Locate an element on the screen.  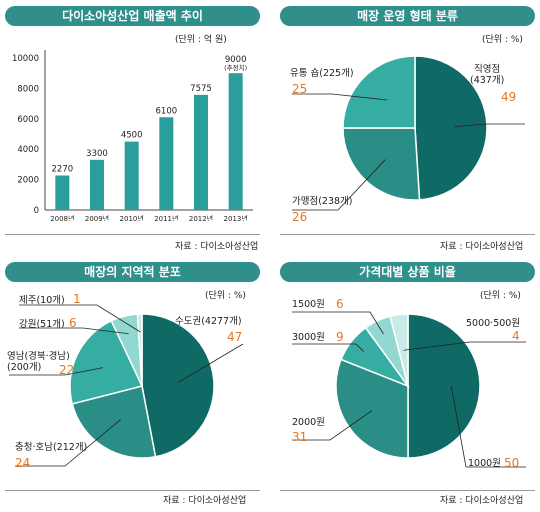
bar-value-label: 3300 is located at coordinates (97, 154).